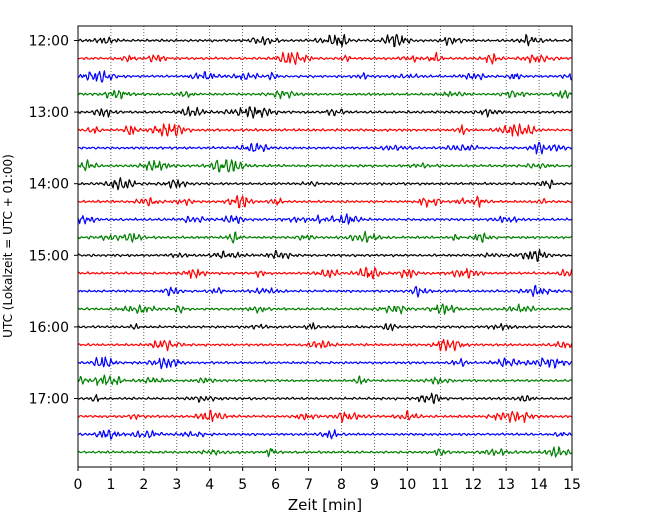  What do you see at coordinates (49, 256) in the screenshot?
I see `y-tick-label: 15:00` at bounding box center [49, 256].